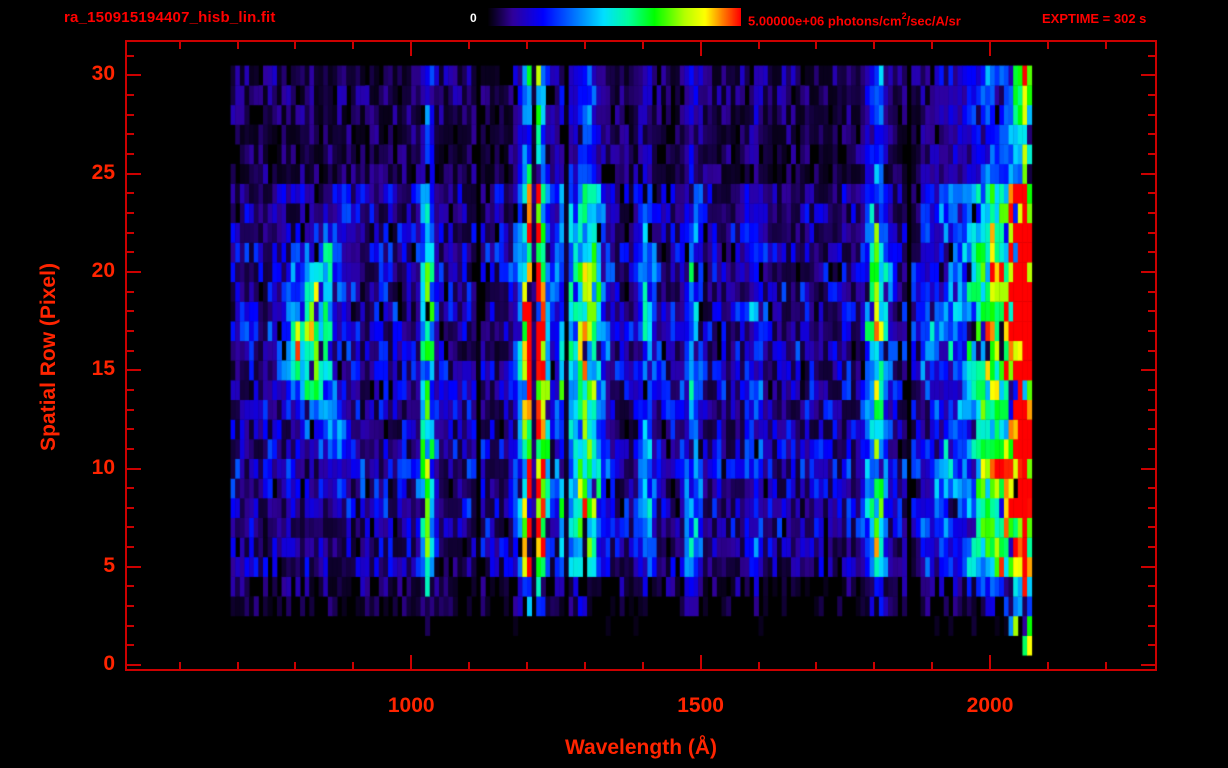  Describe the element at coordinates (103, 74) in the screenshot. I see `y-tick-label: 30` at that location.